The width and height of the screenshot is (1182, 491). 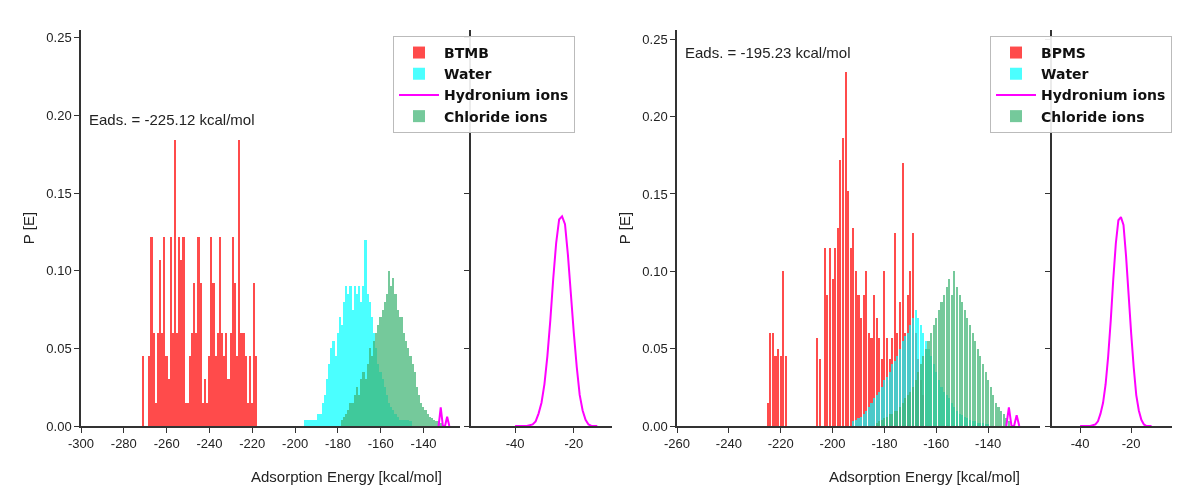 What do you see at coordinates (81, 444) in the screenshot?
I see `x-tick-label: -300` at bounding box center [81, 444].